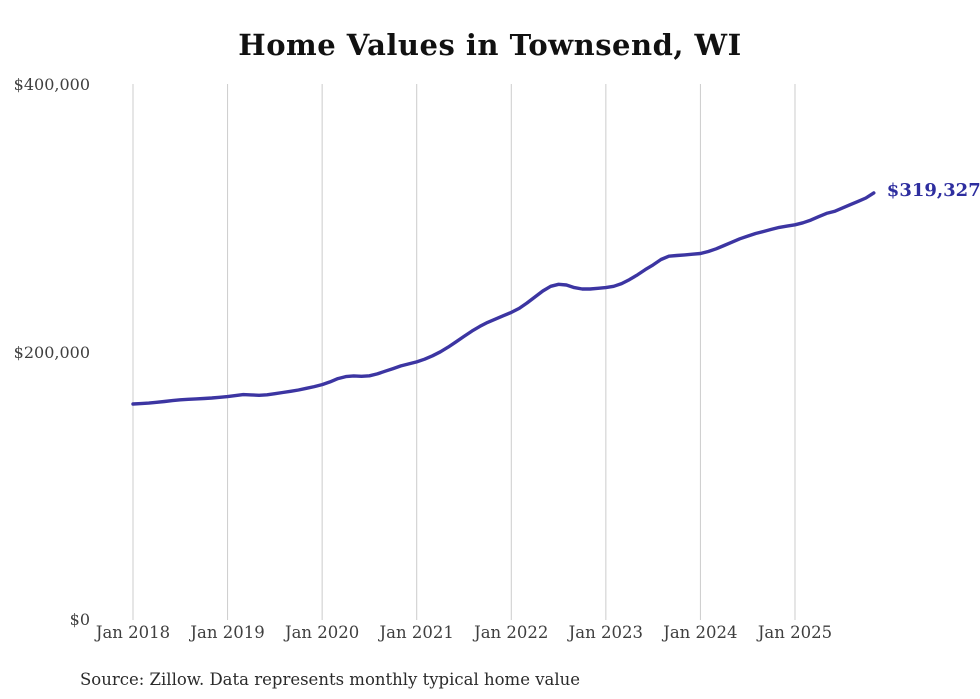 The width and height of the screenshot is (980, 699). I want to click on x-axis-tick-label: Jan 2021, so click(416, 632).